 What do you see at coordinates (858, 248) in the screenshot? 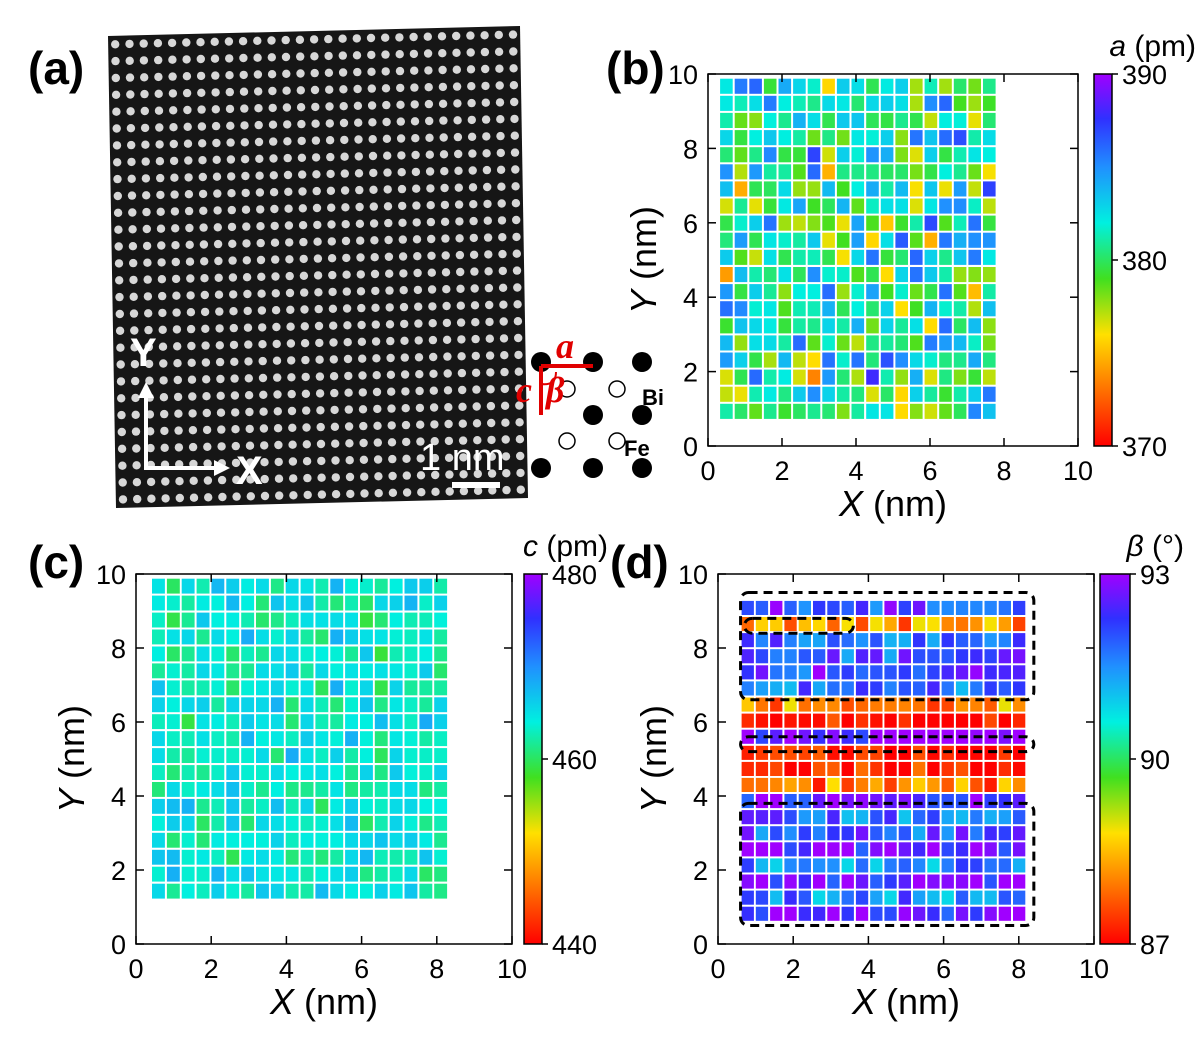
I see `heatmap-cells` at bounding box center [858, 248].